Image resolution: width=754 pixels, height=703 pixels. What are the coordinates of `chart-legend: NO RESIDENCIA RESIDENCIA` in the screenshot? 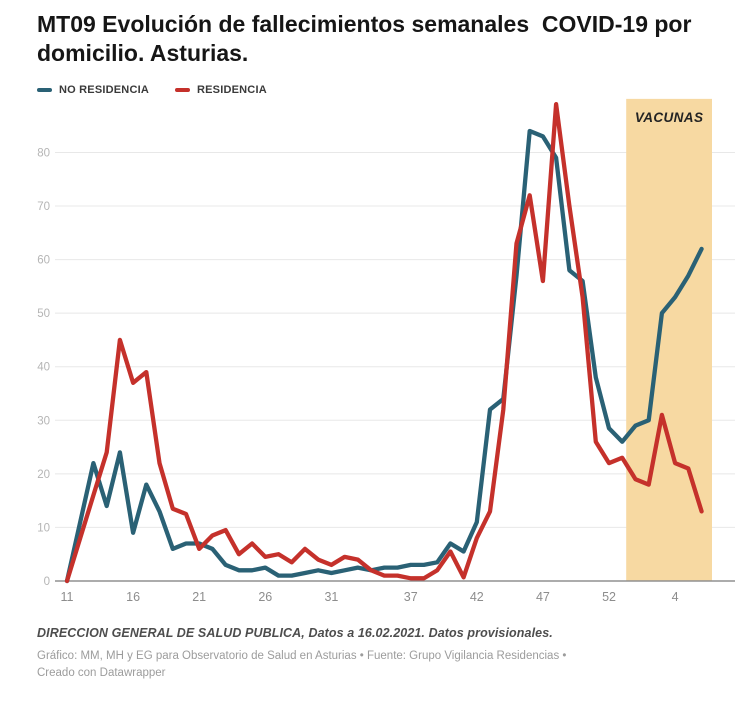 It's located at (375, 90).